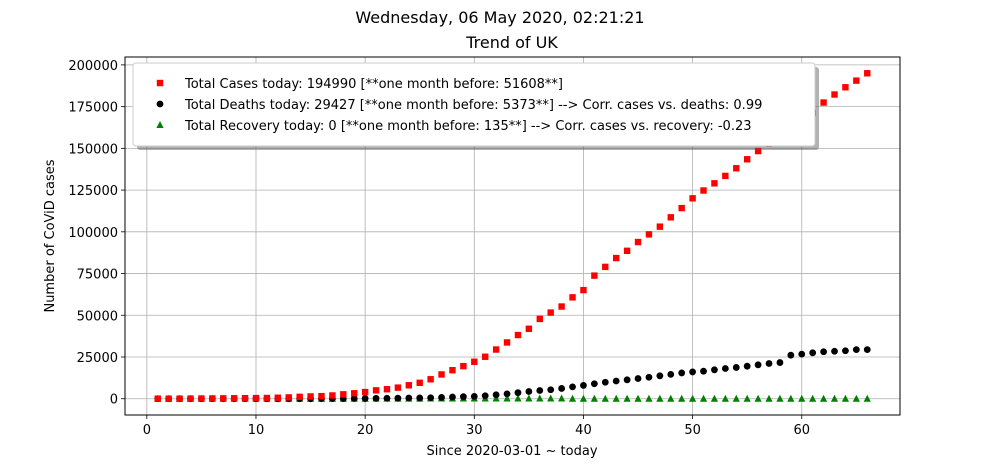 The width and height of the screenshot is (1000, 466). Describe the element at coordinates (256, 430) in the screenshot. I see `x-tick-label: 10` at that location.